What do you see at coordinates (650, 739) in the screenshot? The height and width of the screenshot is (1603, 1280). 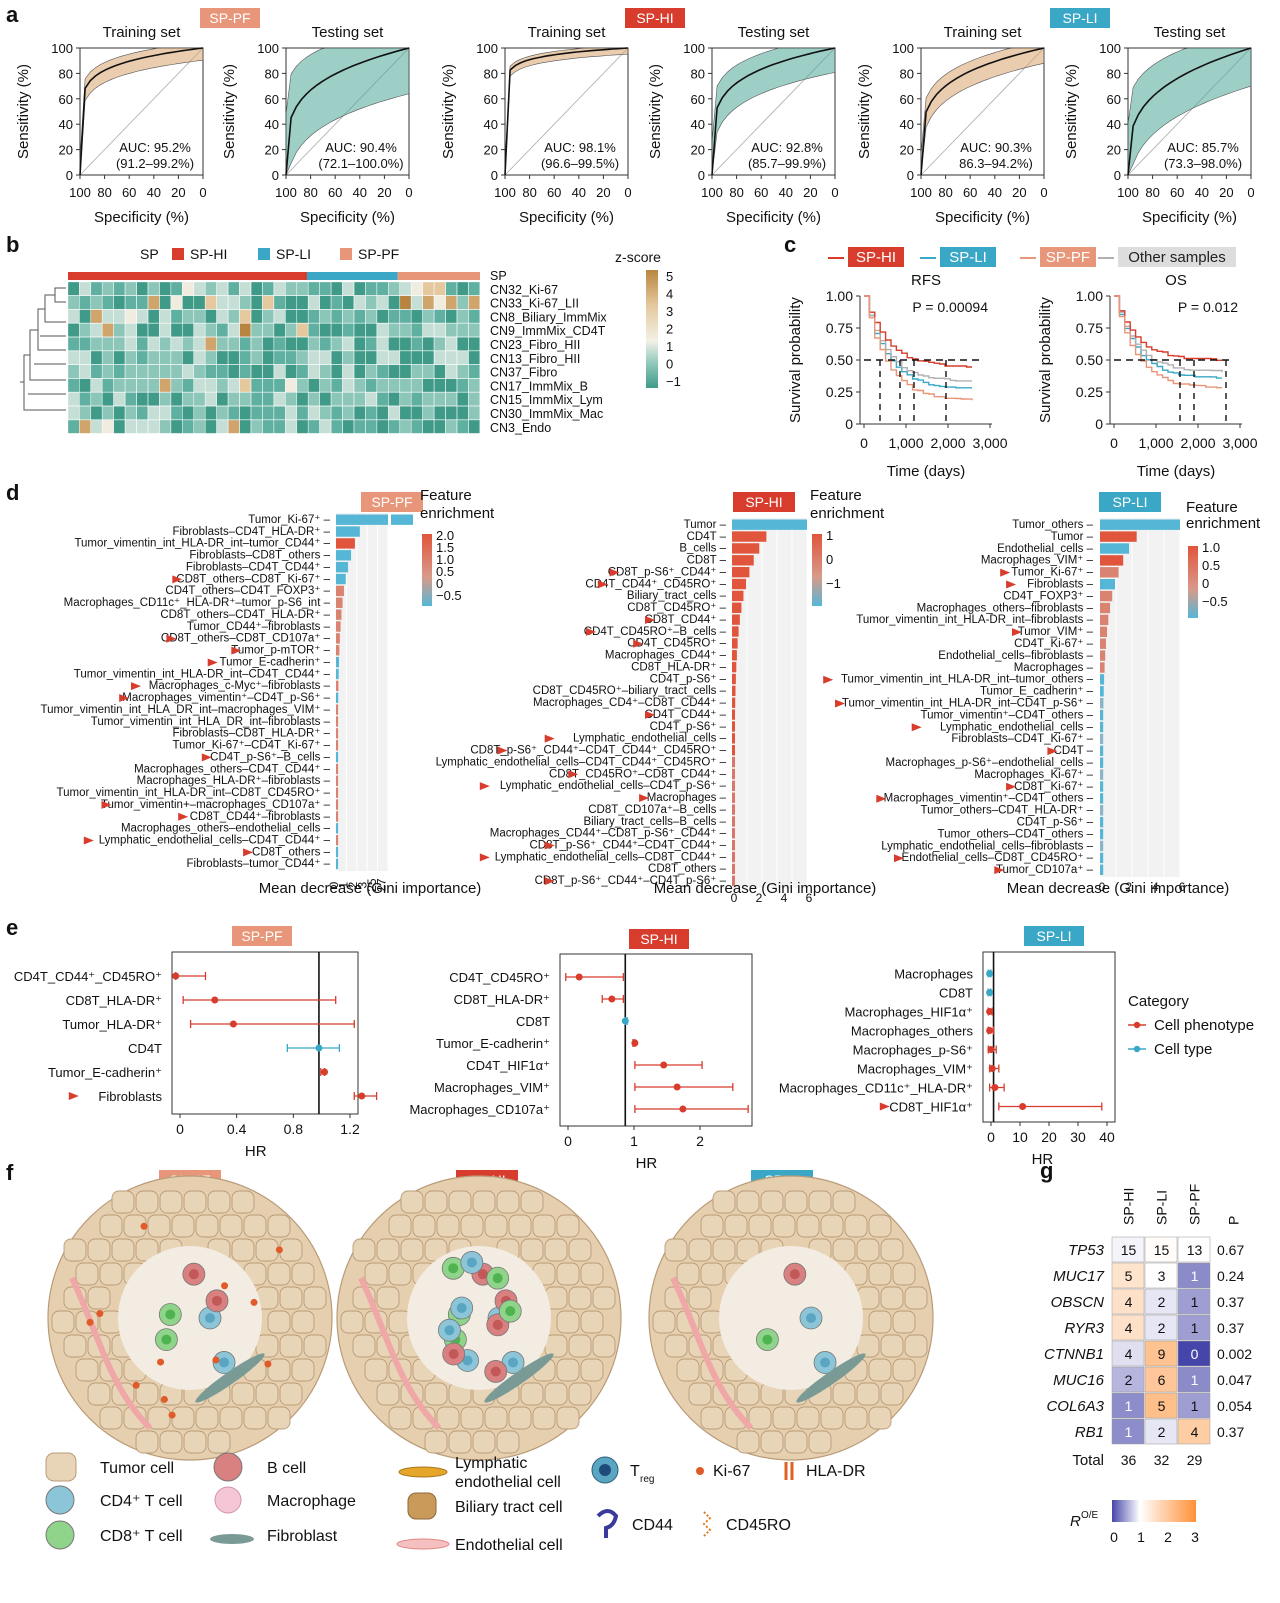 I see `feature-label: Lymphatic_endothelial_cells –` at bounding box center [650, 739].